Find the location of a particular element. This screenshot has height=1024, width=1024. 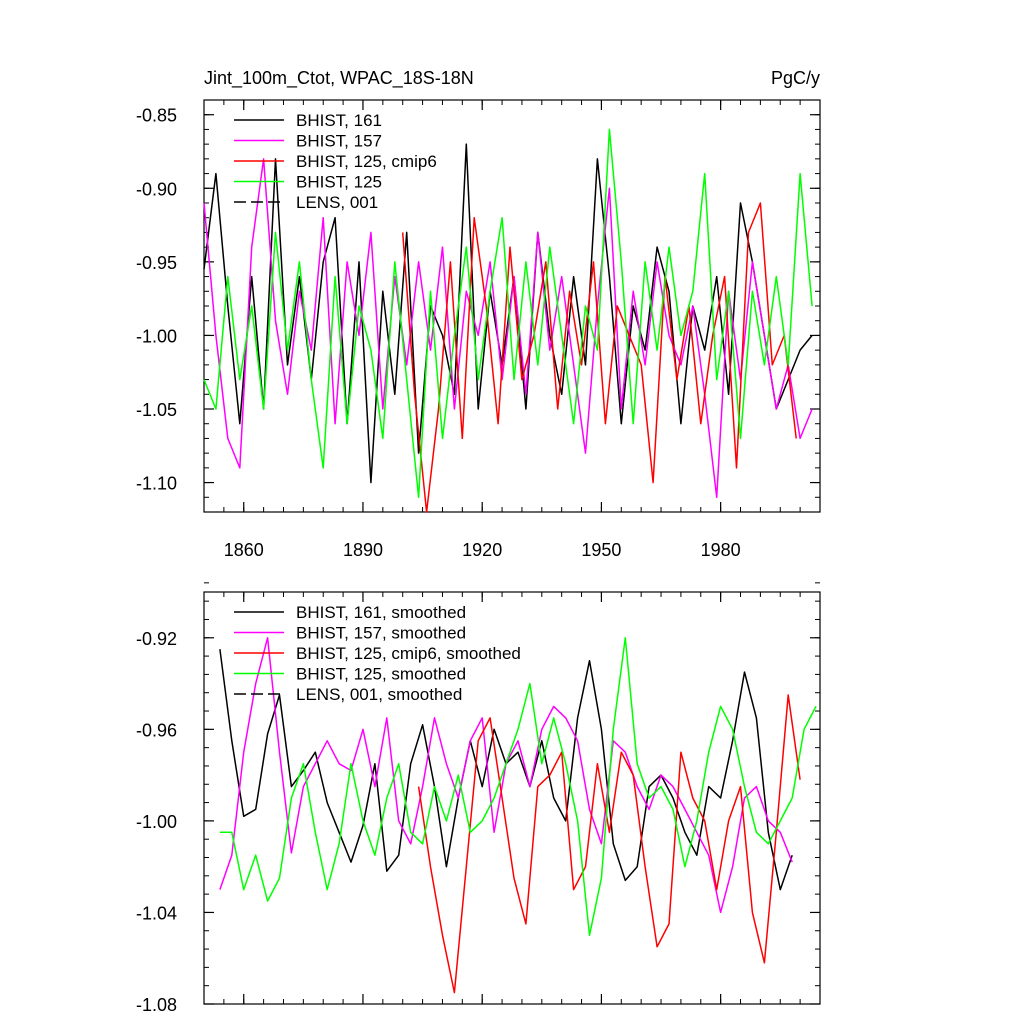

legend-label: LENS, 001, smoothed is located at coordinates (379, 694).